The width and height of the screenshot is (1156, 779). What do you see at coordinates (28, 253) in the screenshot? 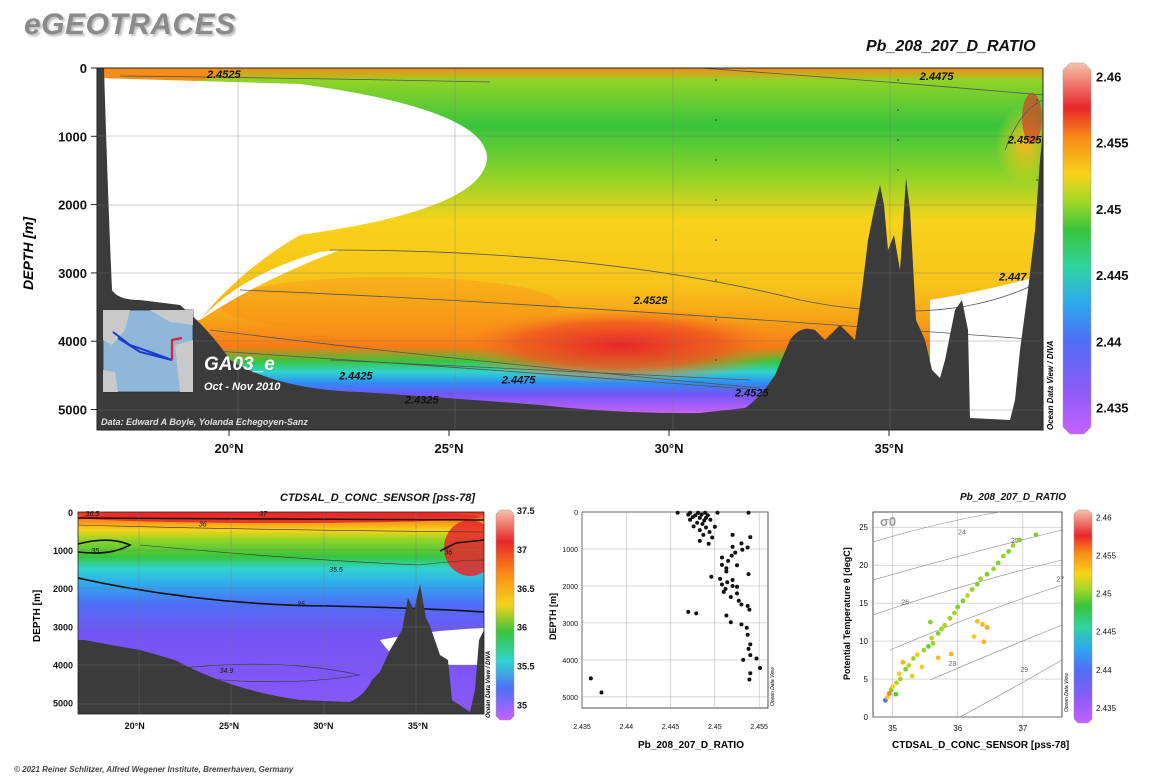
I see `main-y-axis-label: DEPTH [m]` at bounding box center [28, 253].